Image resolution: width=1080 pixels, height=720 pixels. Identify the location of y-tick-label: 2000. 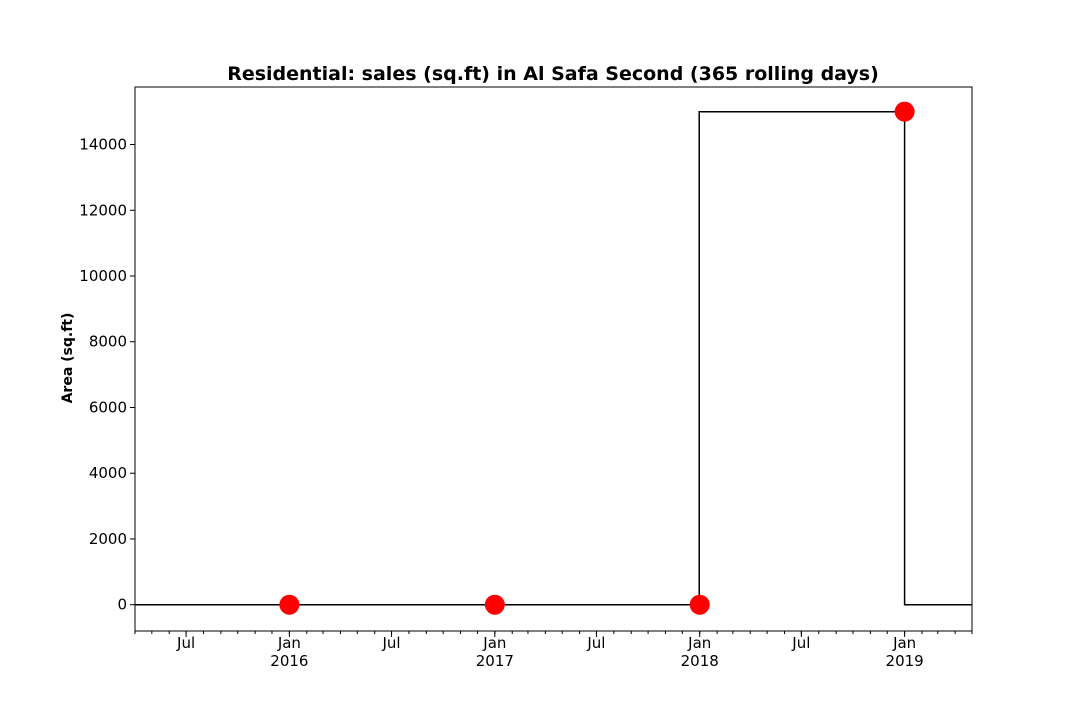
(108, 539).